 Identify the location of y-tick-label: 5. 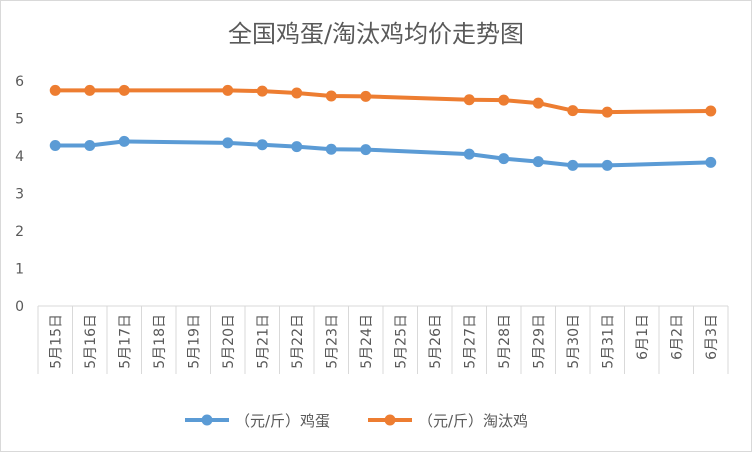
(19, 120).